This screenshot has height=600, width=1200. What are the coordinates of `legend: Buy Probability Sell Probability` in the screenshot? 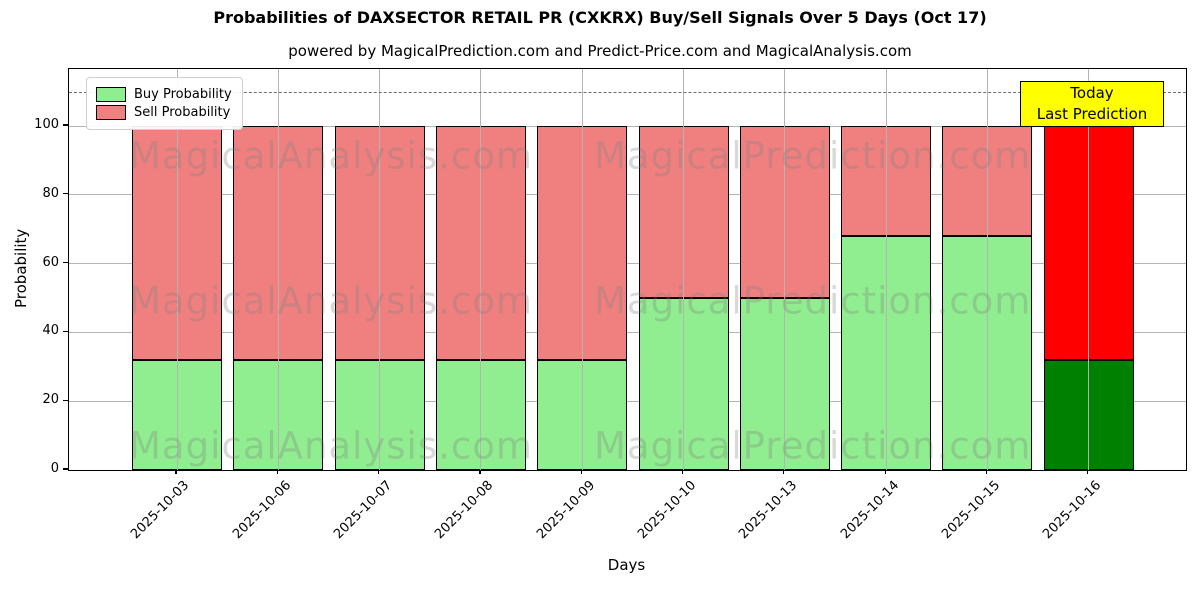 It's located at (164, 103).